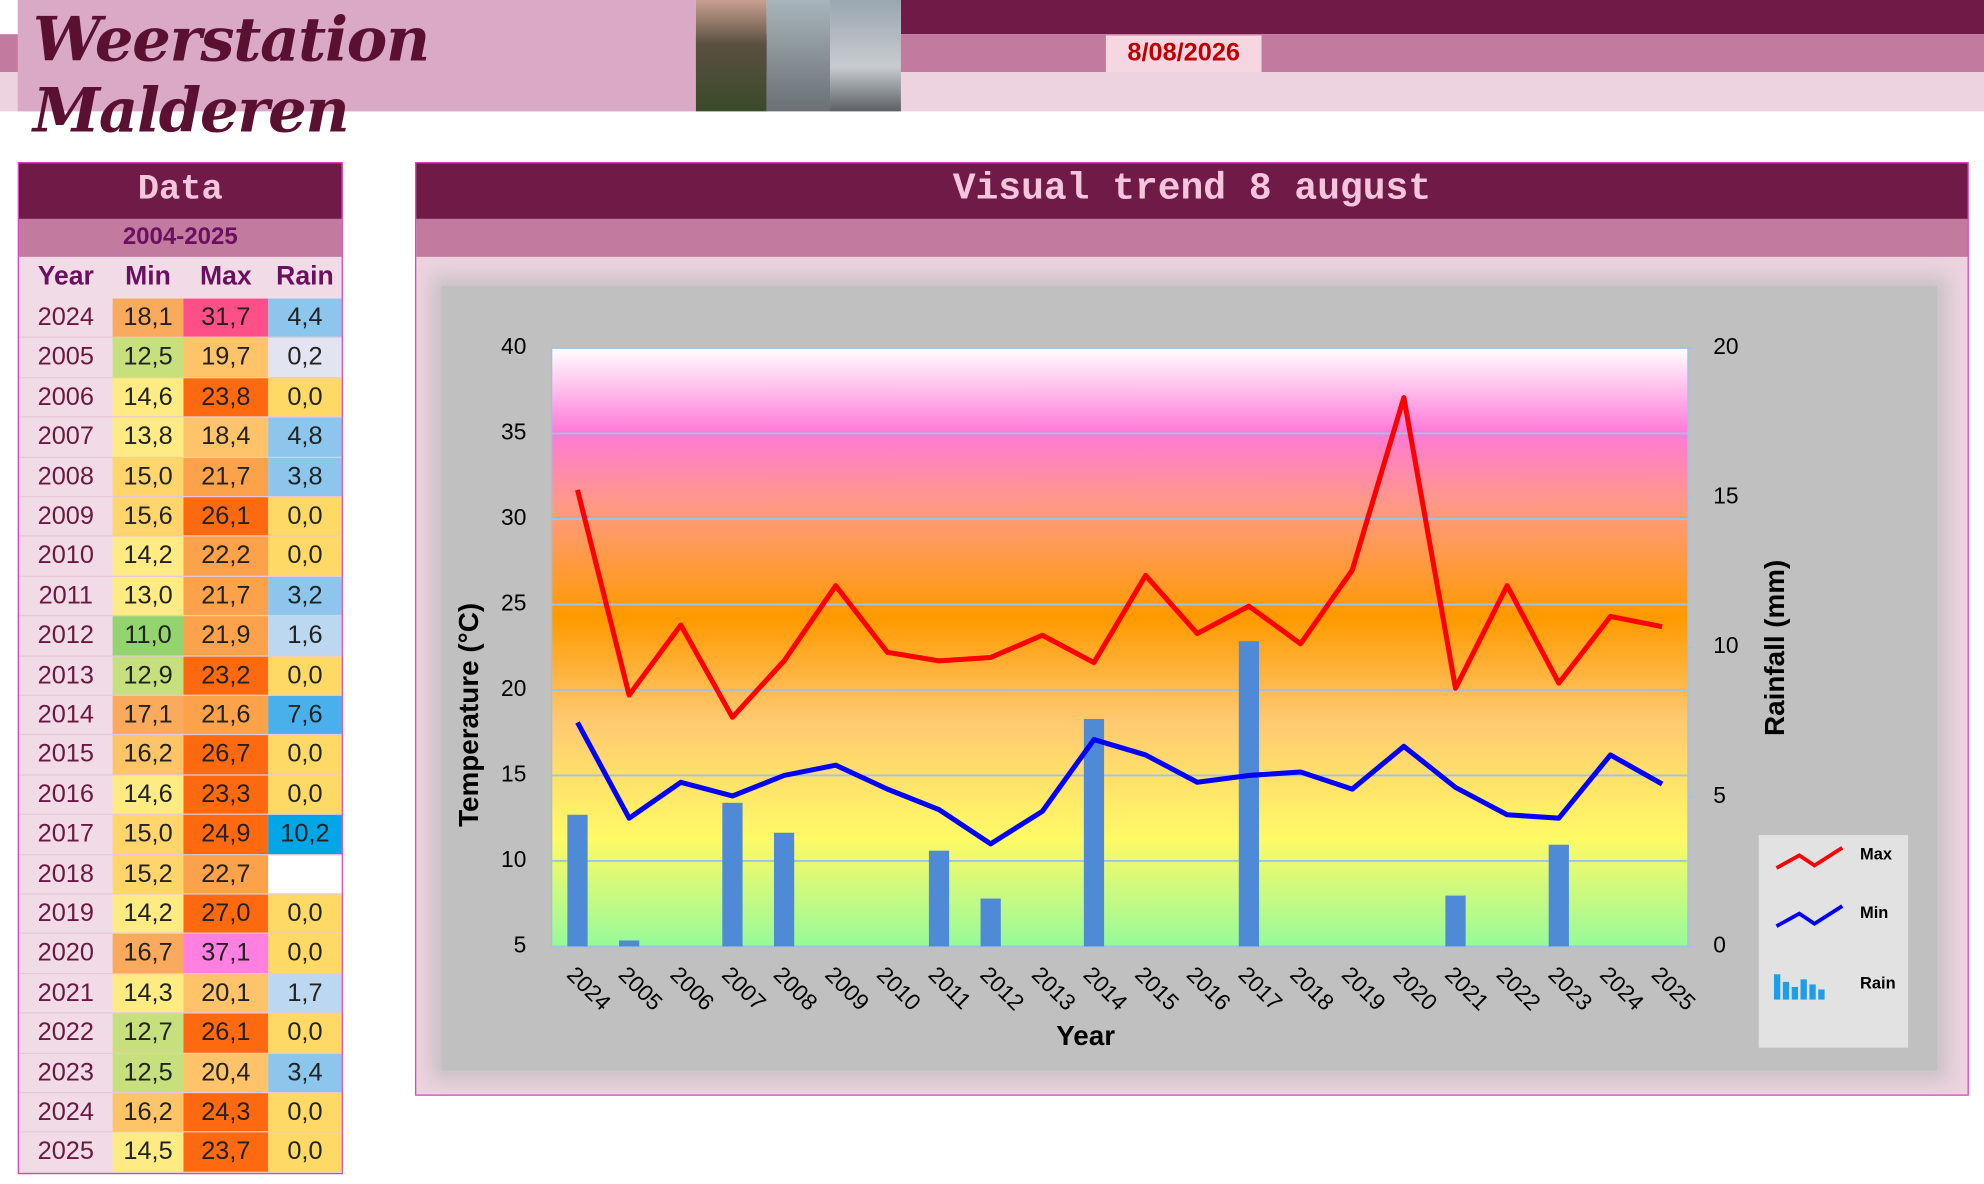 This screenshot has height=1184, width=1984. I want to click on value-cell: 21,6, so click(226, 715).